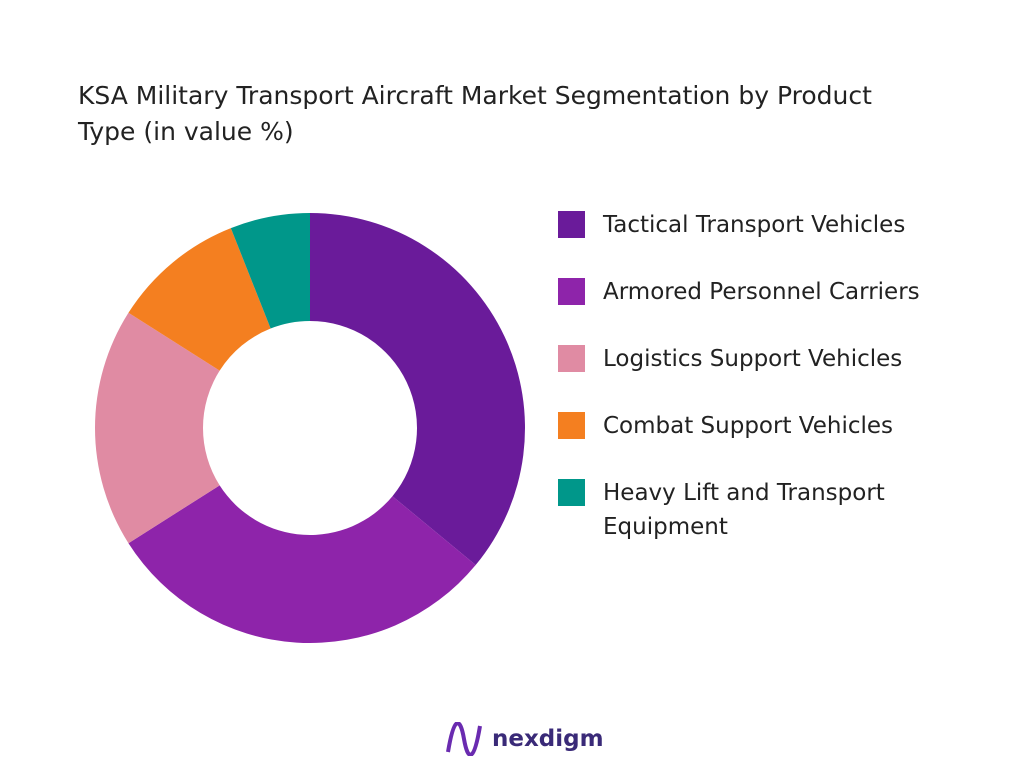 This screenshot has width=1024, height=768. I want to click on legend-label: Heavy Lift and Transport Equipment, so click(744, 510).